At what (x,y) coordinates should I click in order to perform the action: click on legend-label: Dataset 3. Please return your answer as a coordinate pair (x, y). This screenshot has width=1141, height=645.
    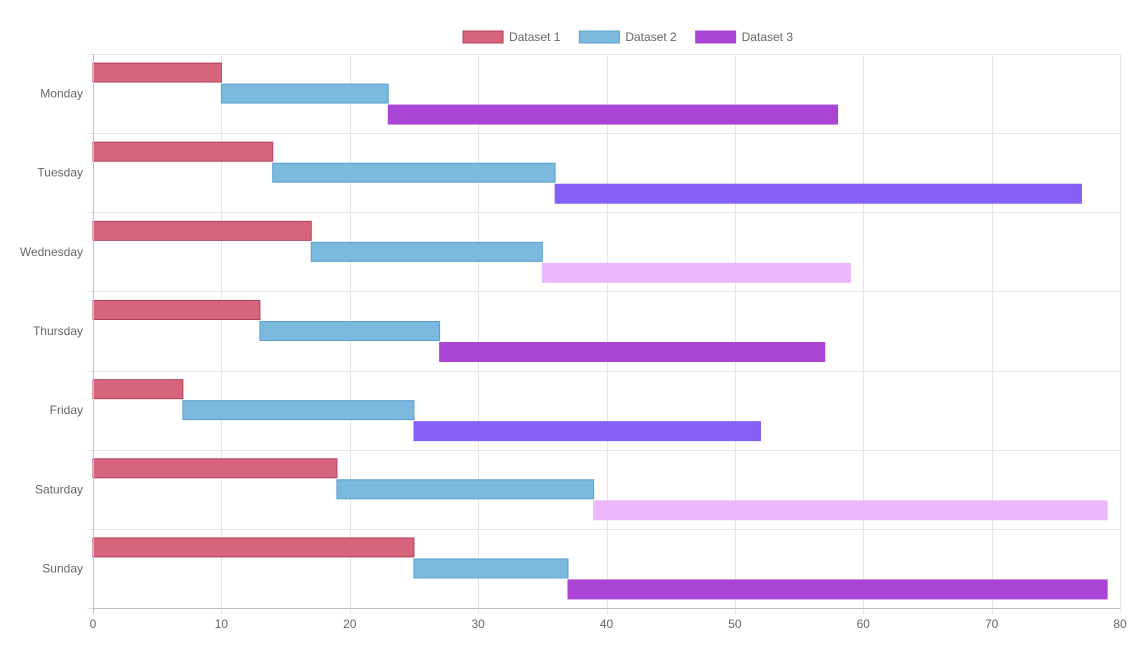
    Looking at the image, I should click on (768, 37).